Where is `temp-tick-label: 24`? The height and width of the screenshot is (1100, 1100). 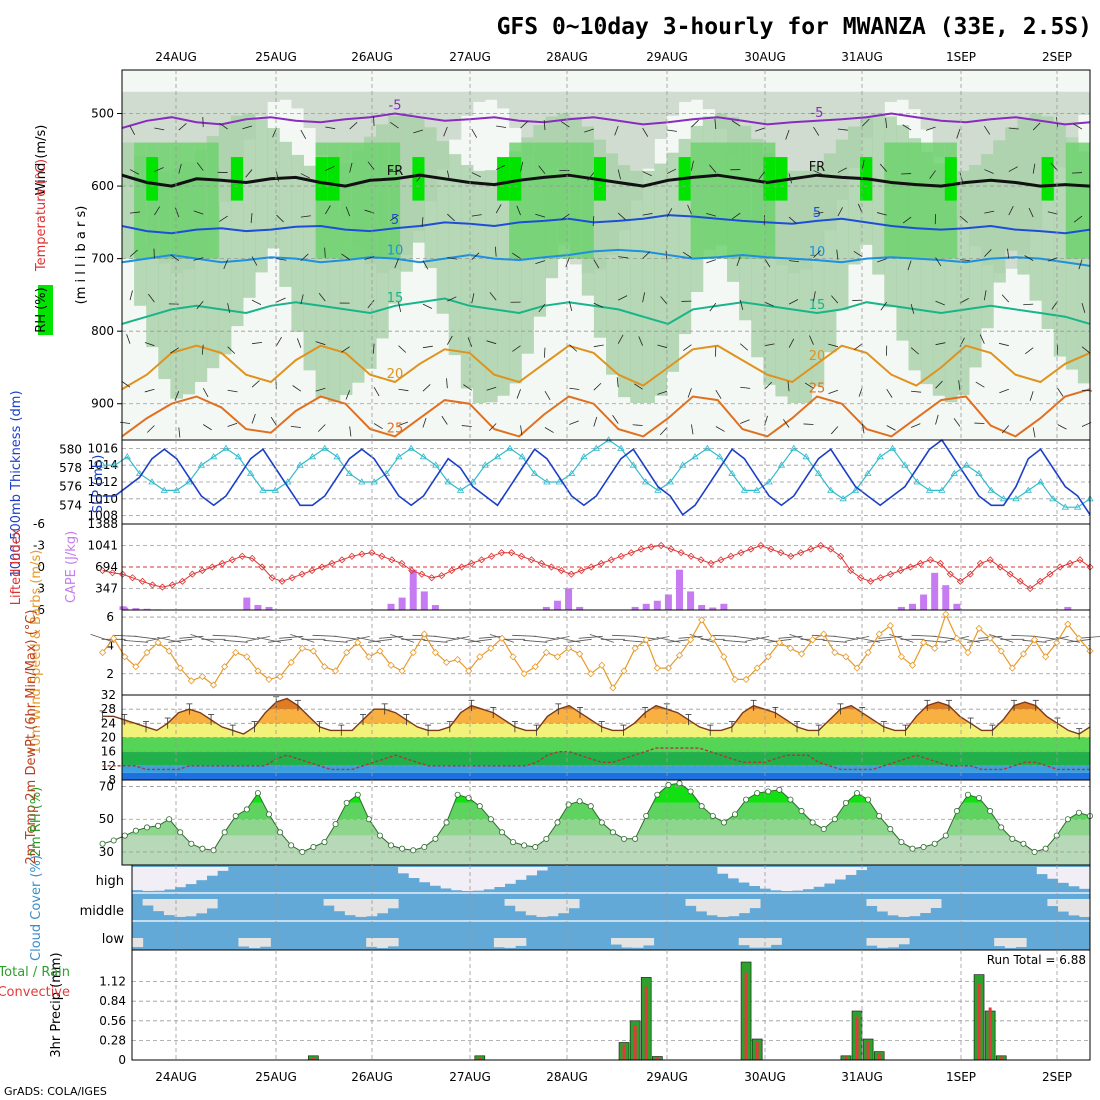 temp-tick-label: 24 is located at coordinates (108, 723).